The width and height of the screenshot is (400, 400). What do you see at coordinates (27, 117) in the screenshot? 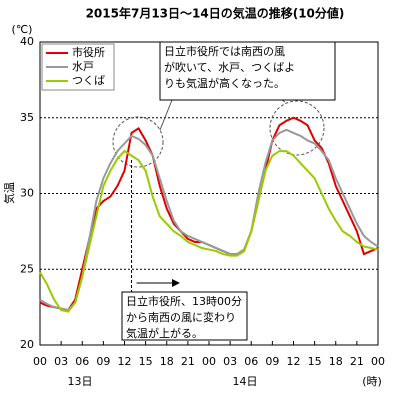
I see `y-tick-label: 35` at bounding box center [27, 117].